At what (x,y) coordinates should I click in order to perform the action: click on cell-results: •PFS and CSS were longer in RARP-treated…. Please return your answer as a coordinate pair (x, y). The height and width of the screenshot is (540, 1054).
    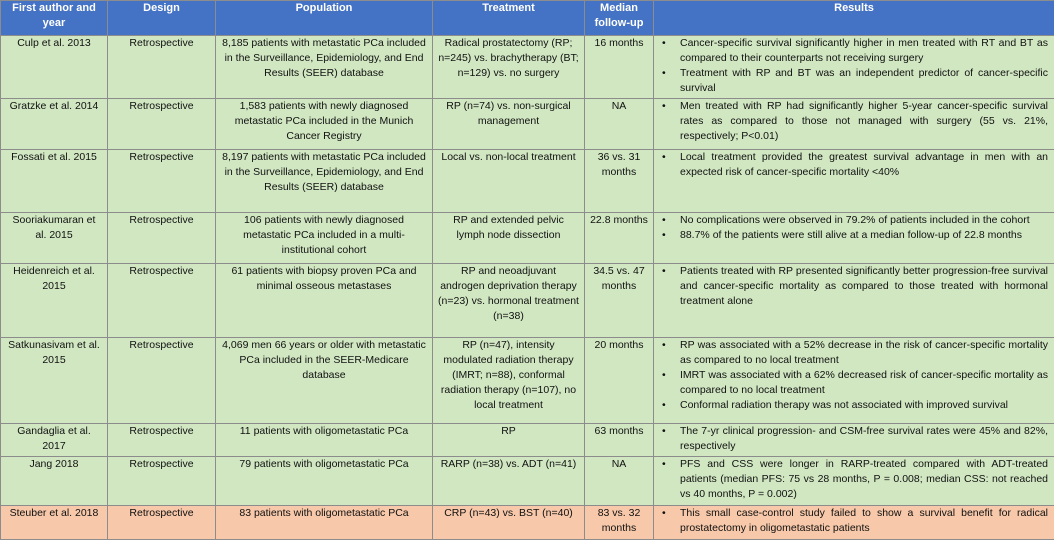
    Looking at the image, I should click on (854, 481).